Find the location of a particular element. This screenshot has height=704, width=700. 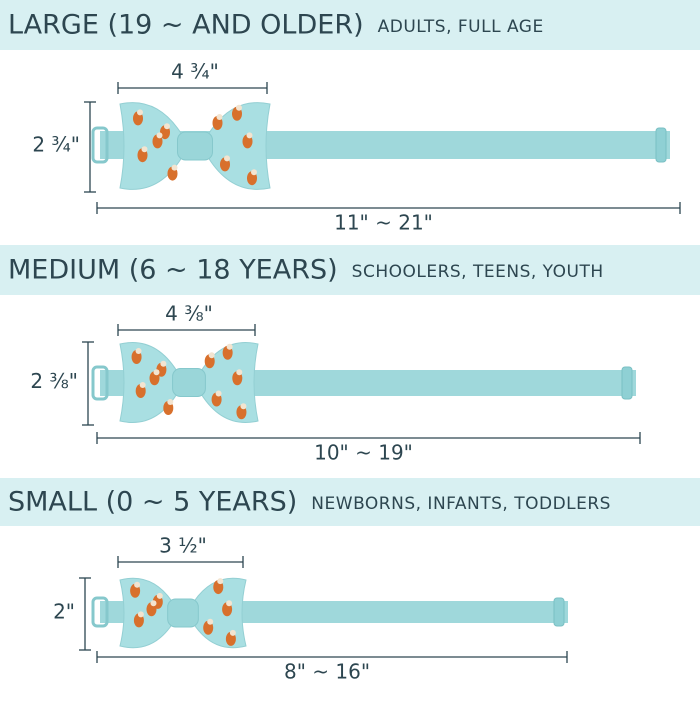

size-title: MEDIUM (6 ~ 18 YEARS) is located at coordinates (173, 270).